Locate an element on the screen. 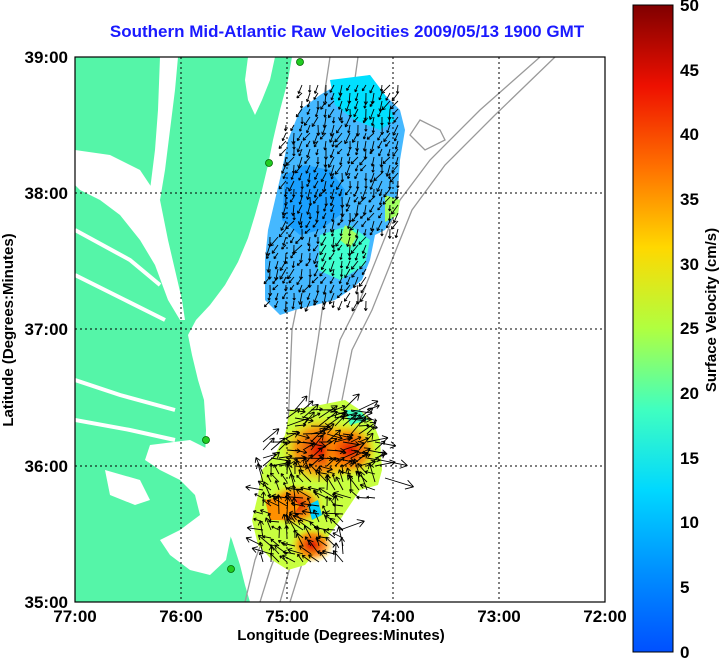 The height and width of the screenshot is (659, 724). sound-water is located at coordinates (188, 507).